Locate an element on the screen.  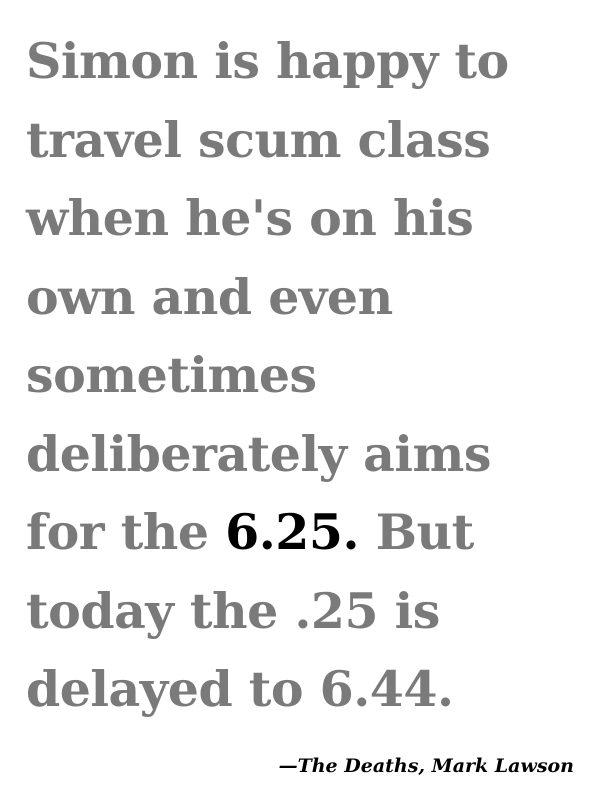
quote-line: delayed to 6.44. is located at coordinates (306, 689).